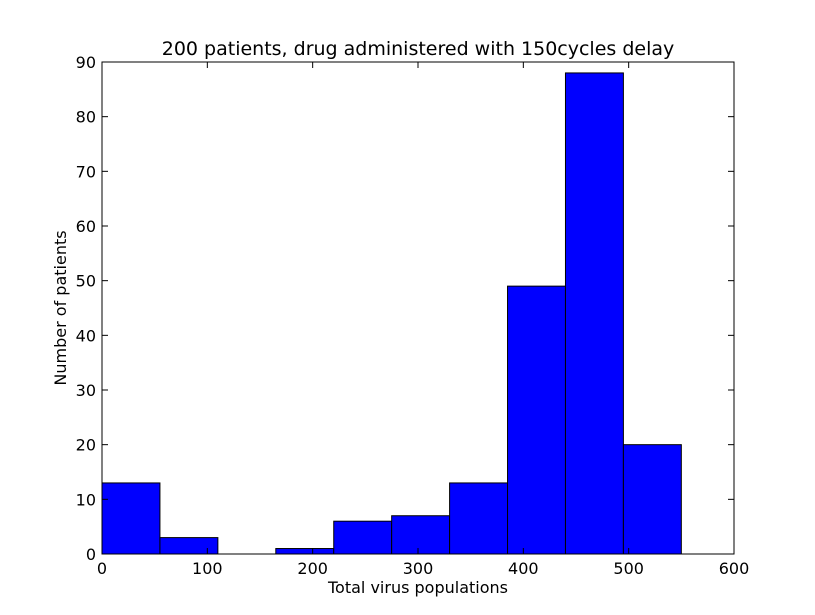  Describe the element at coordinates (207, 568) in the screenshot. I see `x-tick-label: 100` at that location.